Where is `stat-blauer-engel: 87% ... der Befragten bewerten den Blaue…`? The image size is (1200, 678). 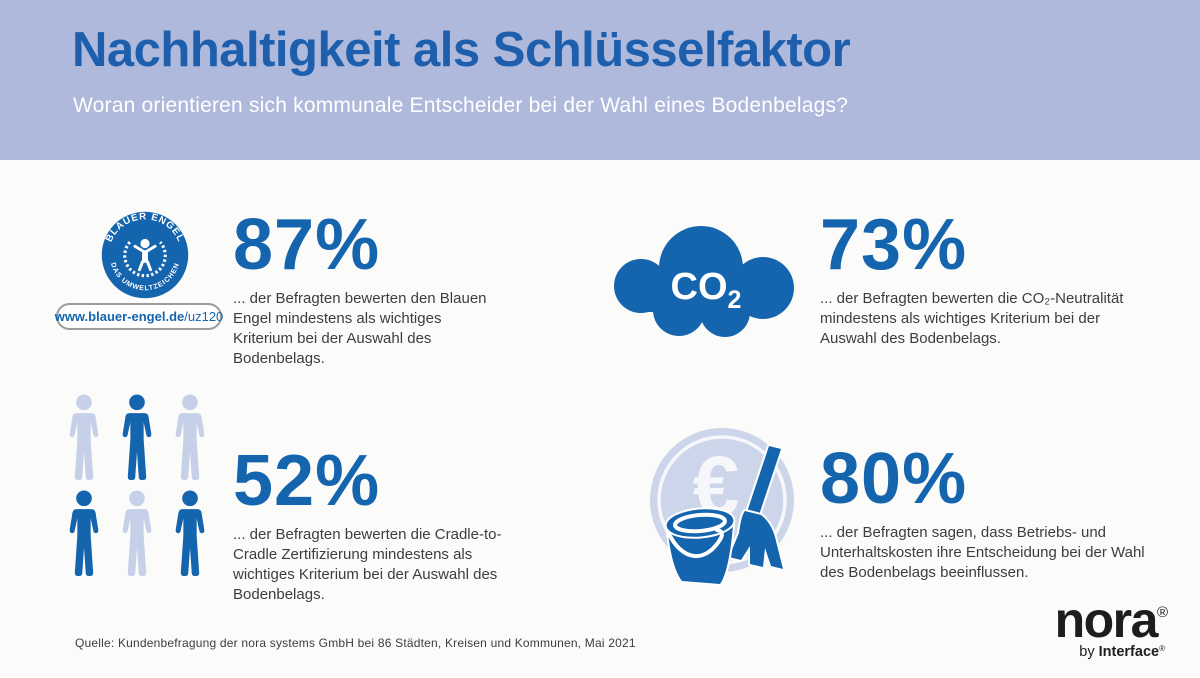 stat-blauer-engel: 87% ... der Befragten bewerten den Blaue… is located at coordinates (362, 287).